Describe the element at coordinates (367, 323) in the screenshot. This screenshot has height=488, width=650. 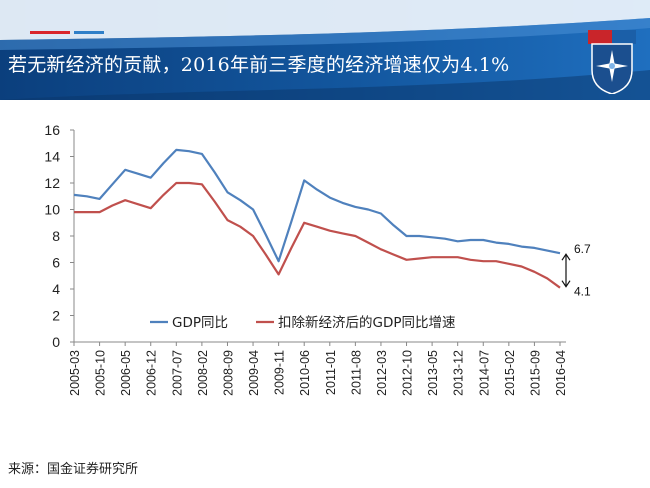
I see `legend-label: 扣除新经济后的GDP同比增速` at that location.